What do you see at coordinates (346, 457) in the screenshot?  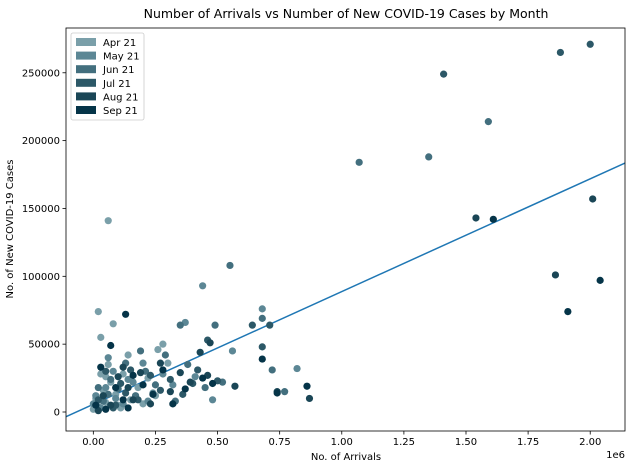 I see `x-axis-label: No. of Arrivals` at bounding box center [346, 457].